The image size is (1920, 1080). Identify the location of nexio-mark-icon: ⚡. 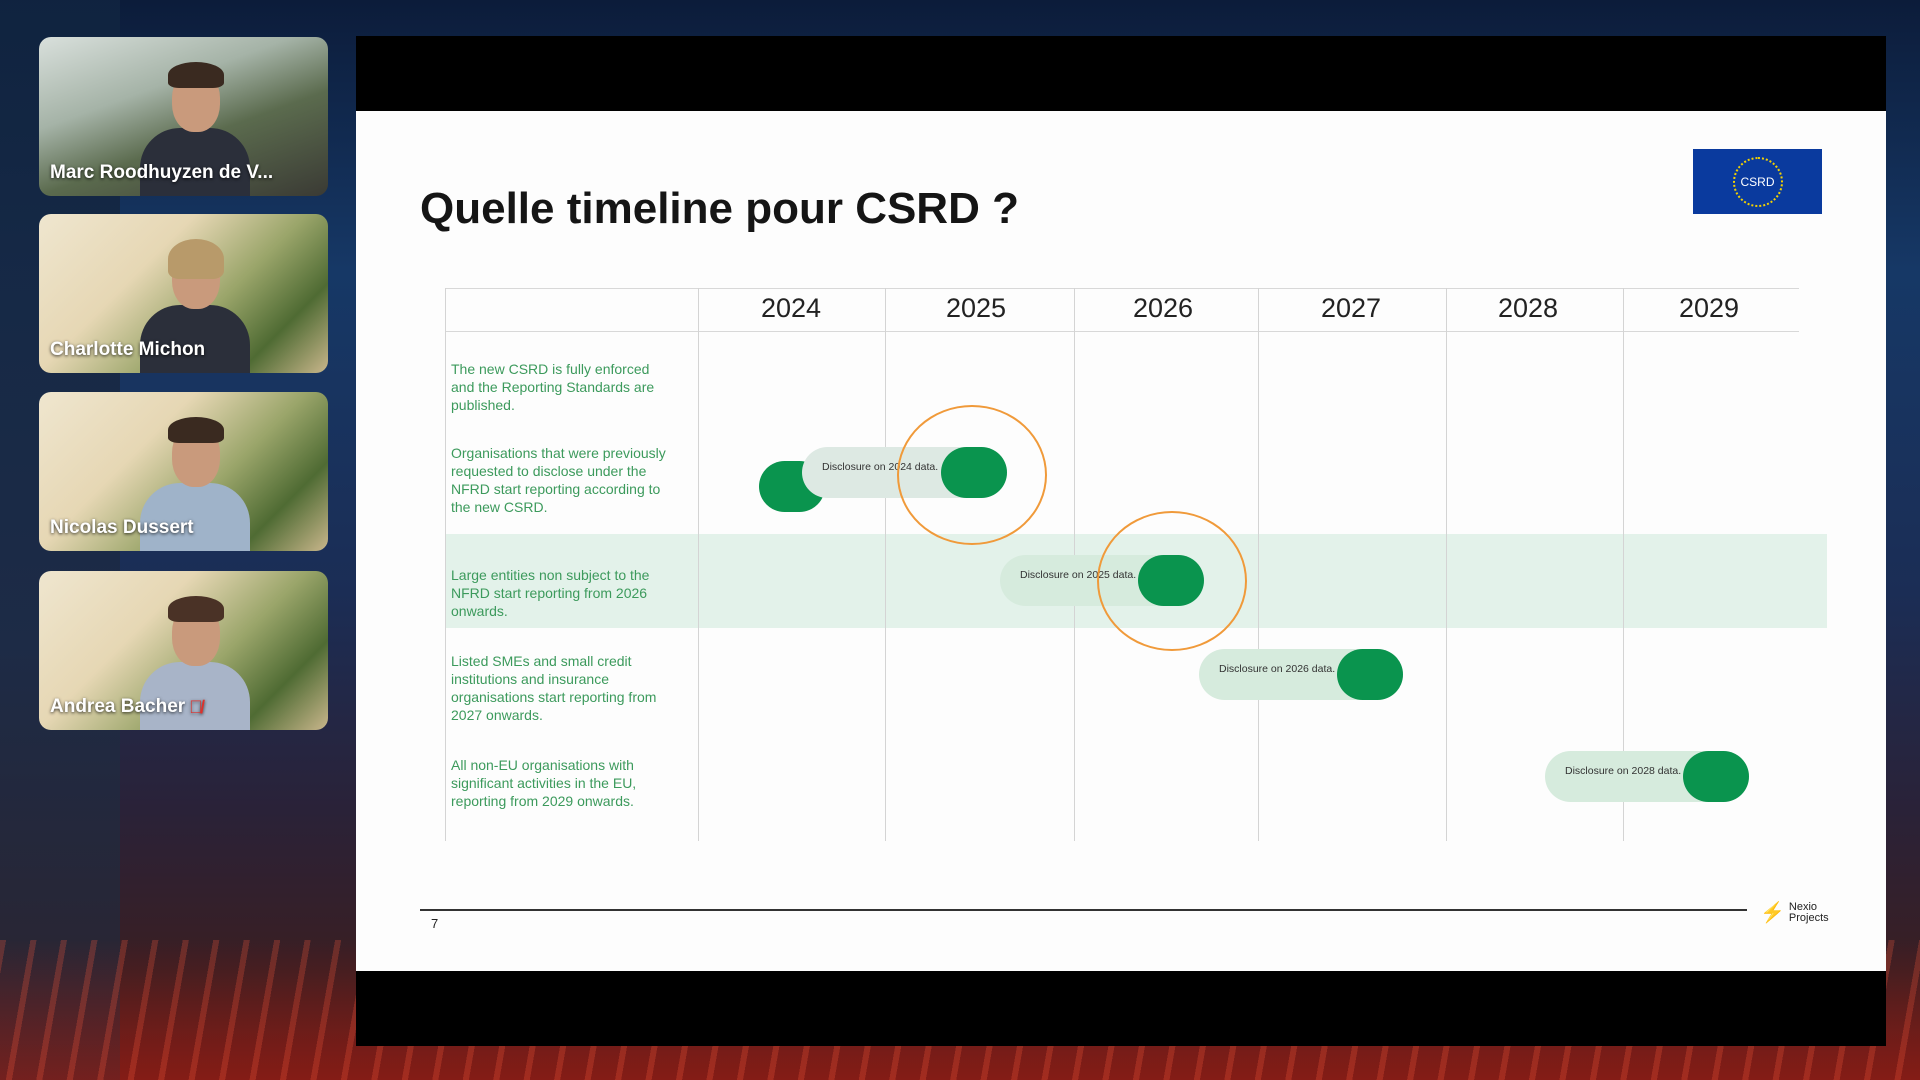
(1772, 913).